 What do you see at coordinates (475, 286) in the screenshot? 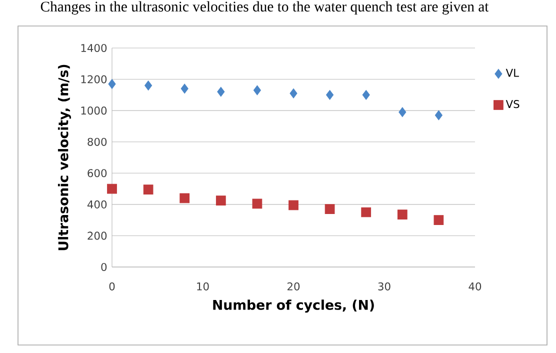
I see `x-tick-label: 40` at bounding box center [475, 286].